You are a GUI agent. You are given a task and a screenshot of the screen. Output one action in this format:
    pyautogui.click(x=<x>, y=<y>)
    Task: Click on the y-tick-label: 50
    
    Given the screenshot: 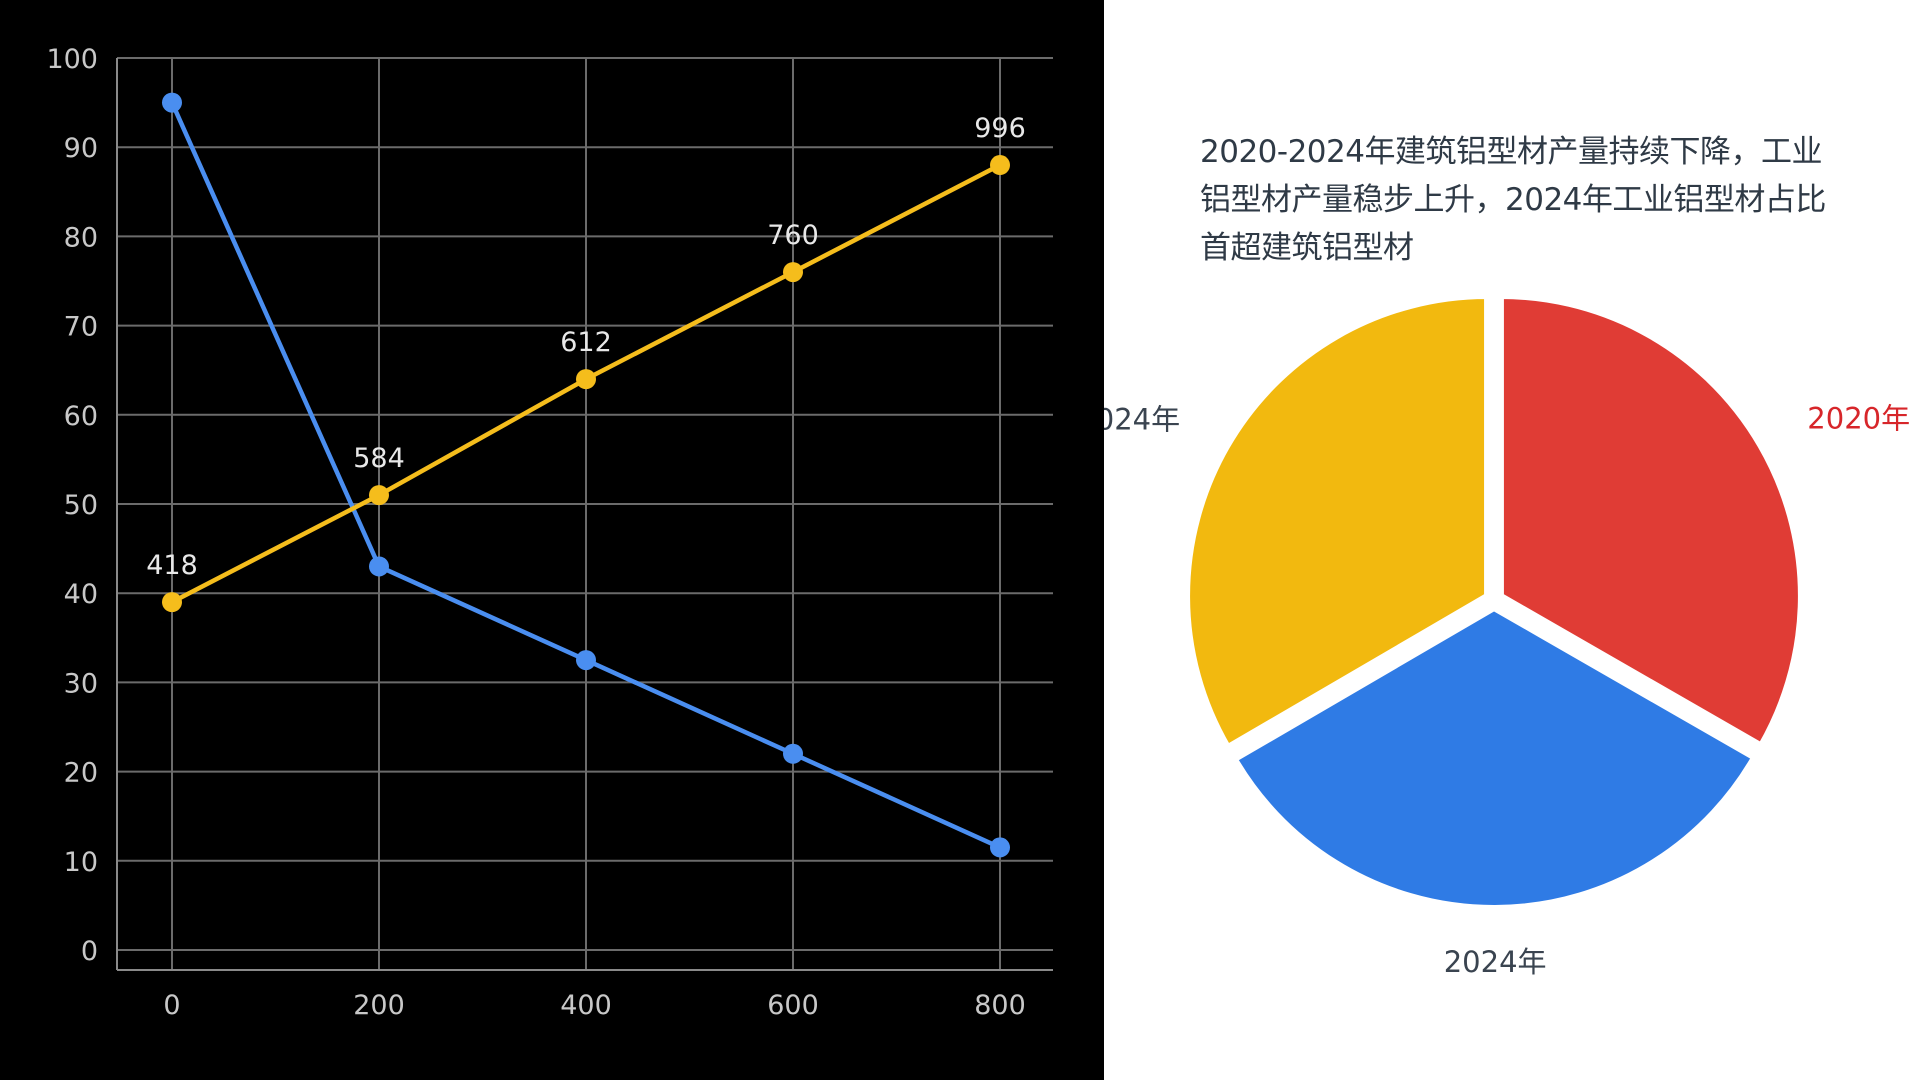 What is the action you would take?
    pyautogui.click(x=81, y=505)
    